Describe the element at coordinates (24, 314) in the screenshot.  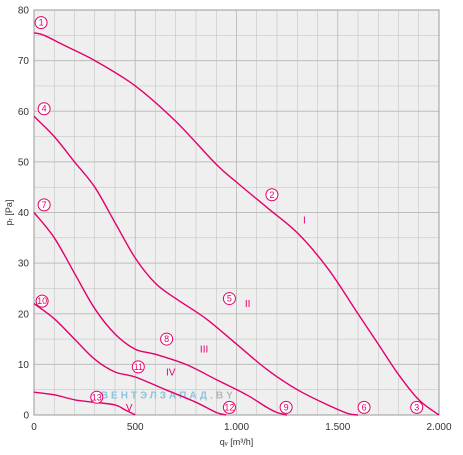
I see `y-tick-label: 20` at that location.